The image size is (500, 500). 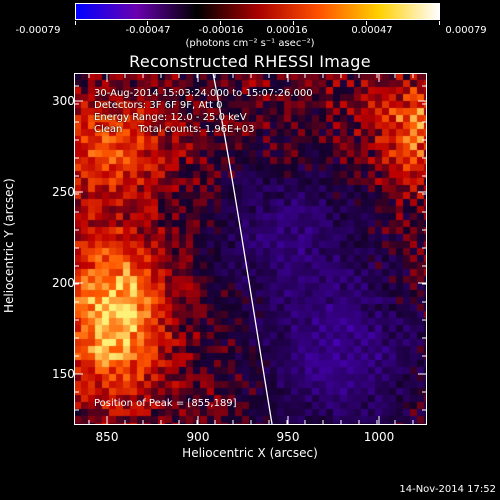 What do you see at coordinates (379, 437) in the screenshot?
I see `x-tick-label: 1000` at bounding box center [379, 437].